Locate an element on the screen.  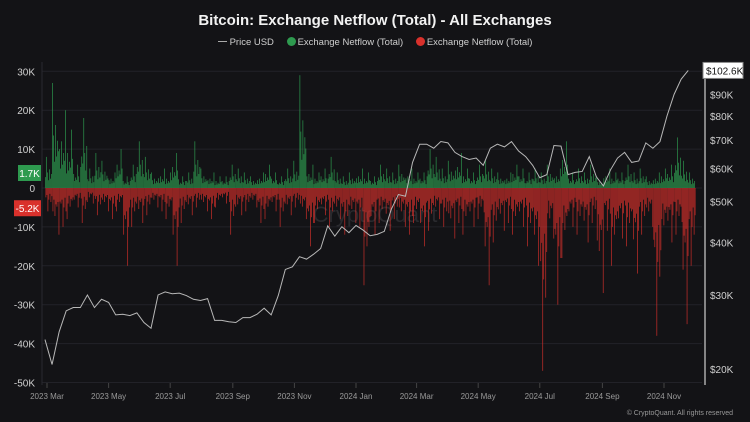
x-tick-label: 2023 May is located at coordinates (108, 396).